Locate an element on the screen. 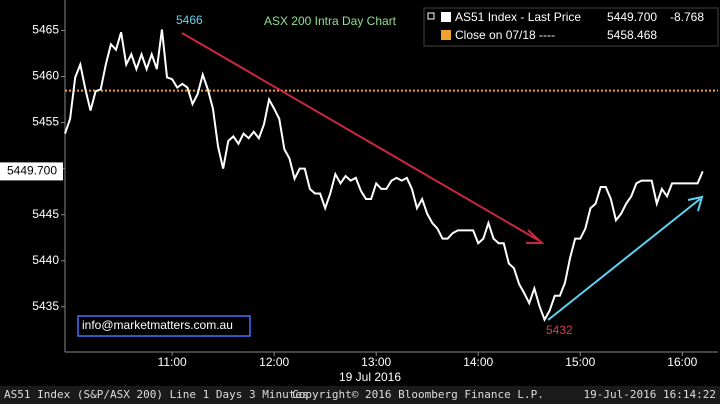 The width and height of the screenshot is (720, 404). legend-toggle is located at coordinates (431, 16).